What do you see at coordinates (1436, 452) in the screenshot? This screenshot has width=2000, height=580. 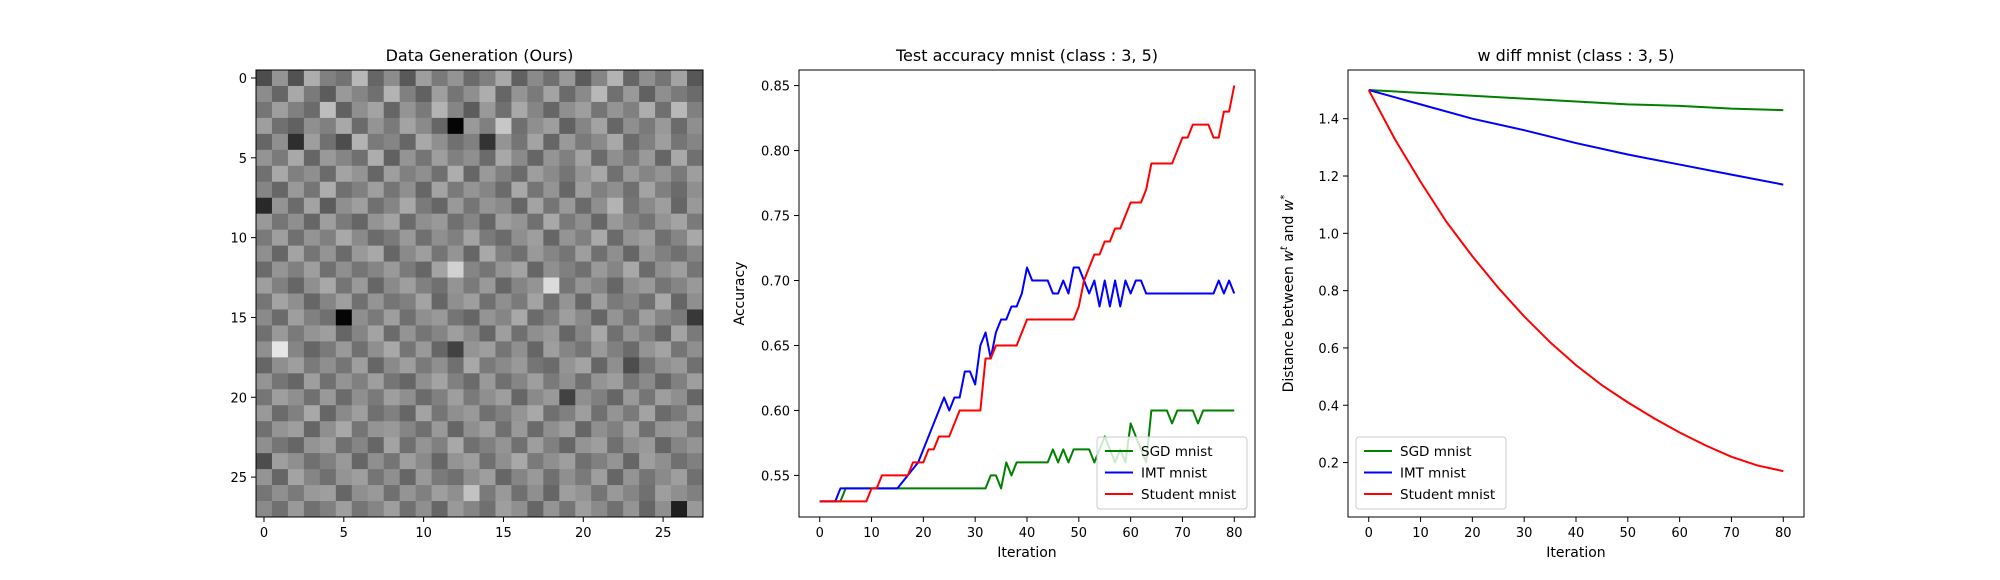 I see `legend-label: SGD mnist` at bounding box center [1436, 452].